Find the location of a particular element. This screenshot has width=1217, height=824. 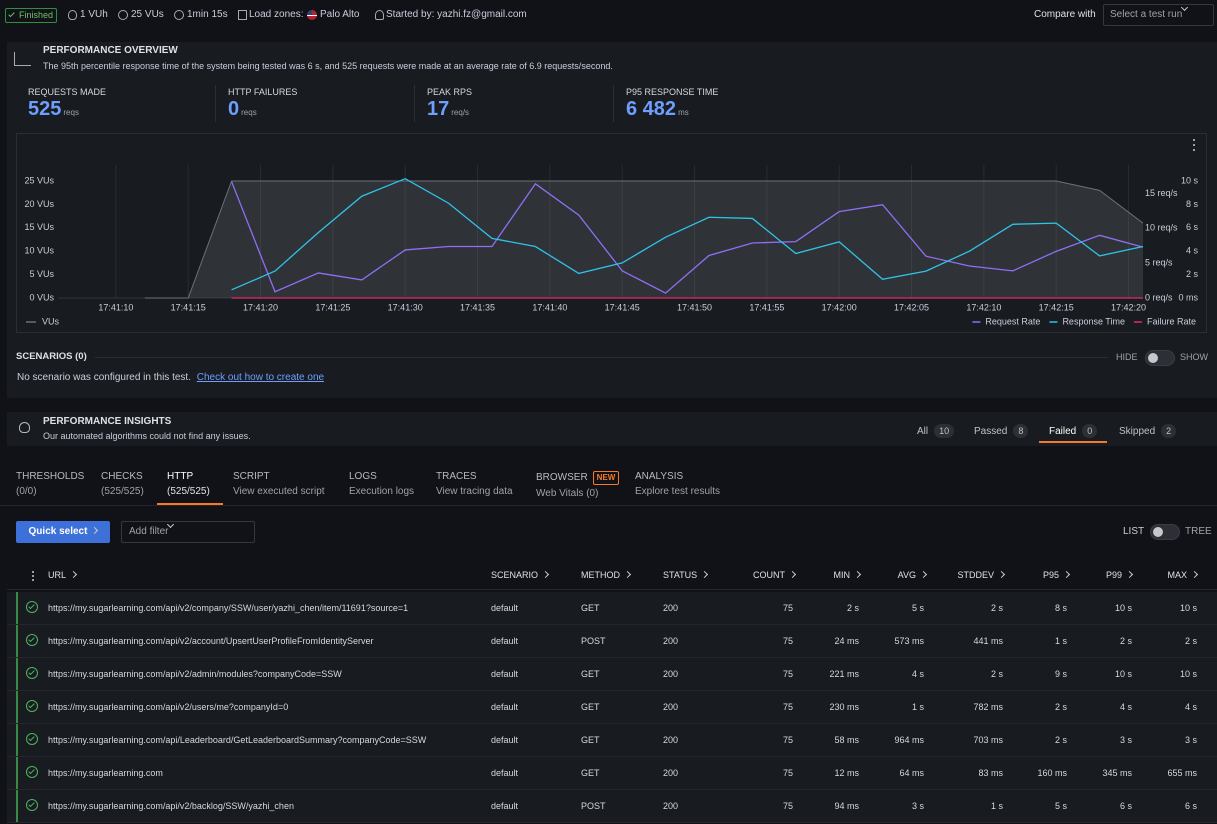

column-header: STATUS is located at coordinates (685, 575).